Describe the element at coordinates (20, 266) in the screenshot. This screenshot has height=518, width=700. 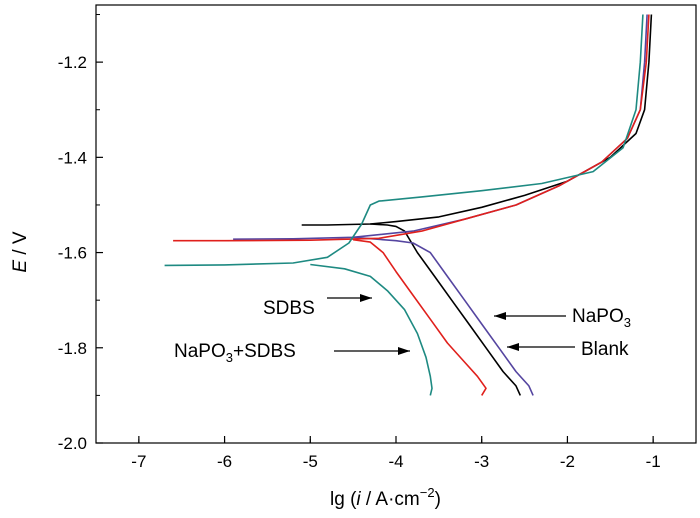
I see `y-axis-title-italic: E` at that location.